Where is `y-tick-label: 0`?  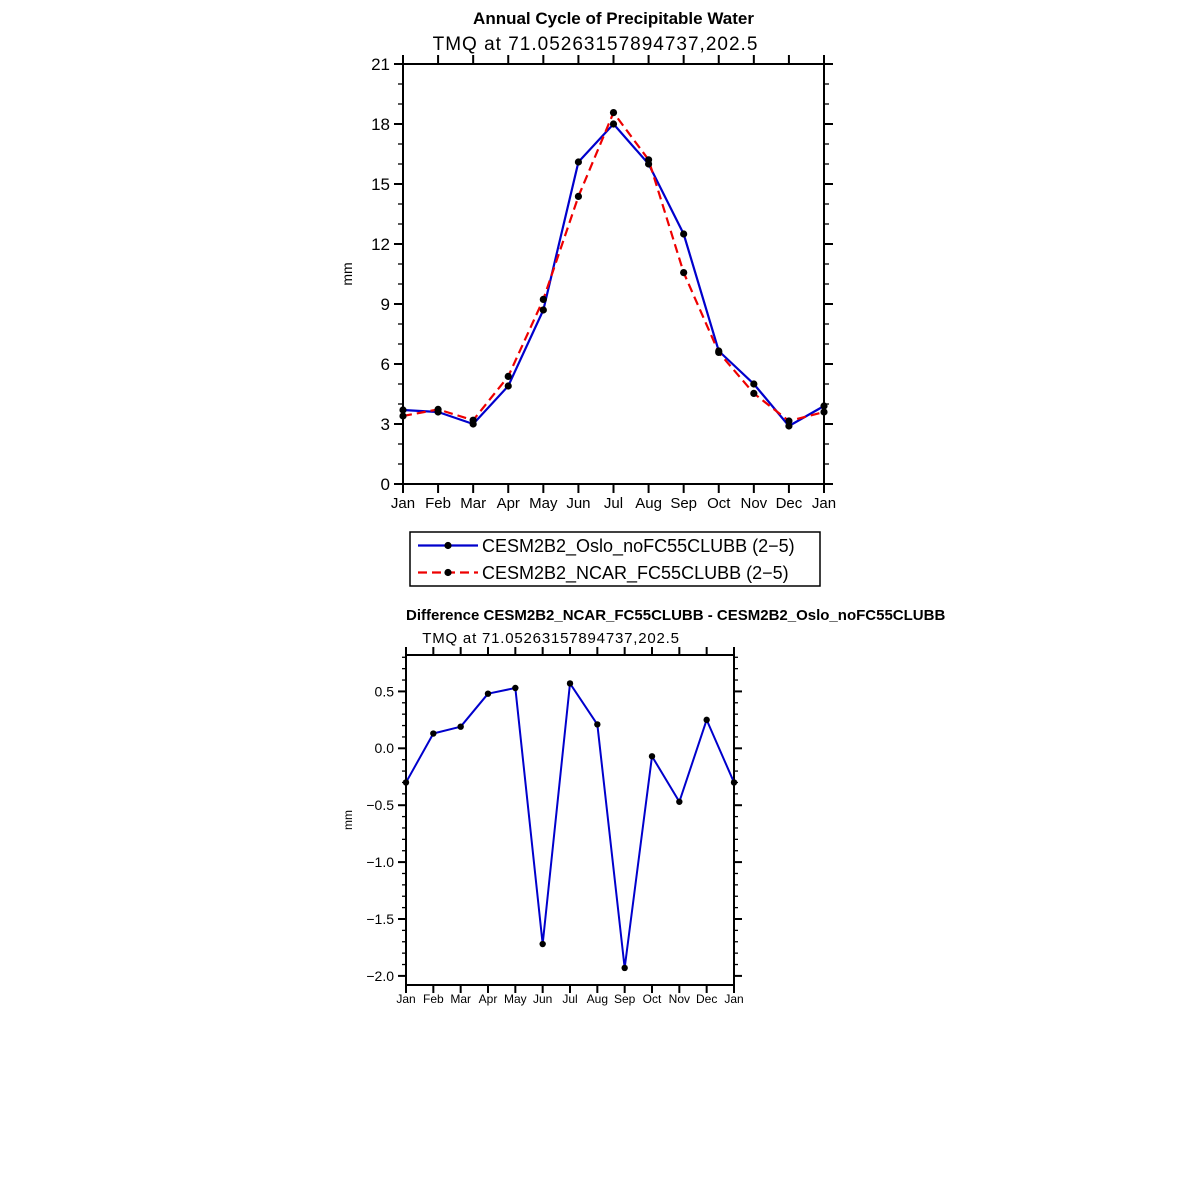
y-tick-label: 0 is located at coordinates (385, 484).